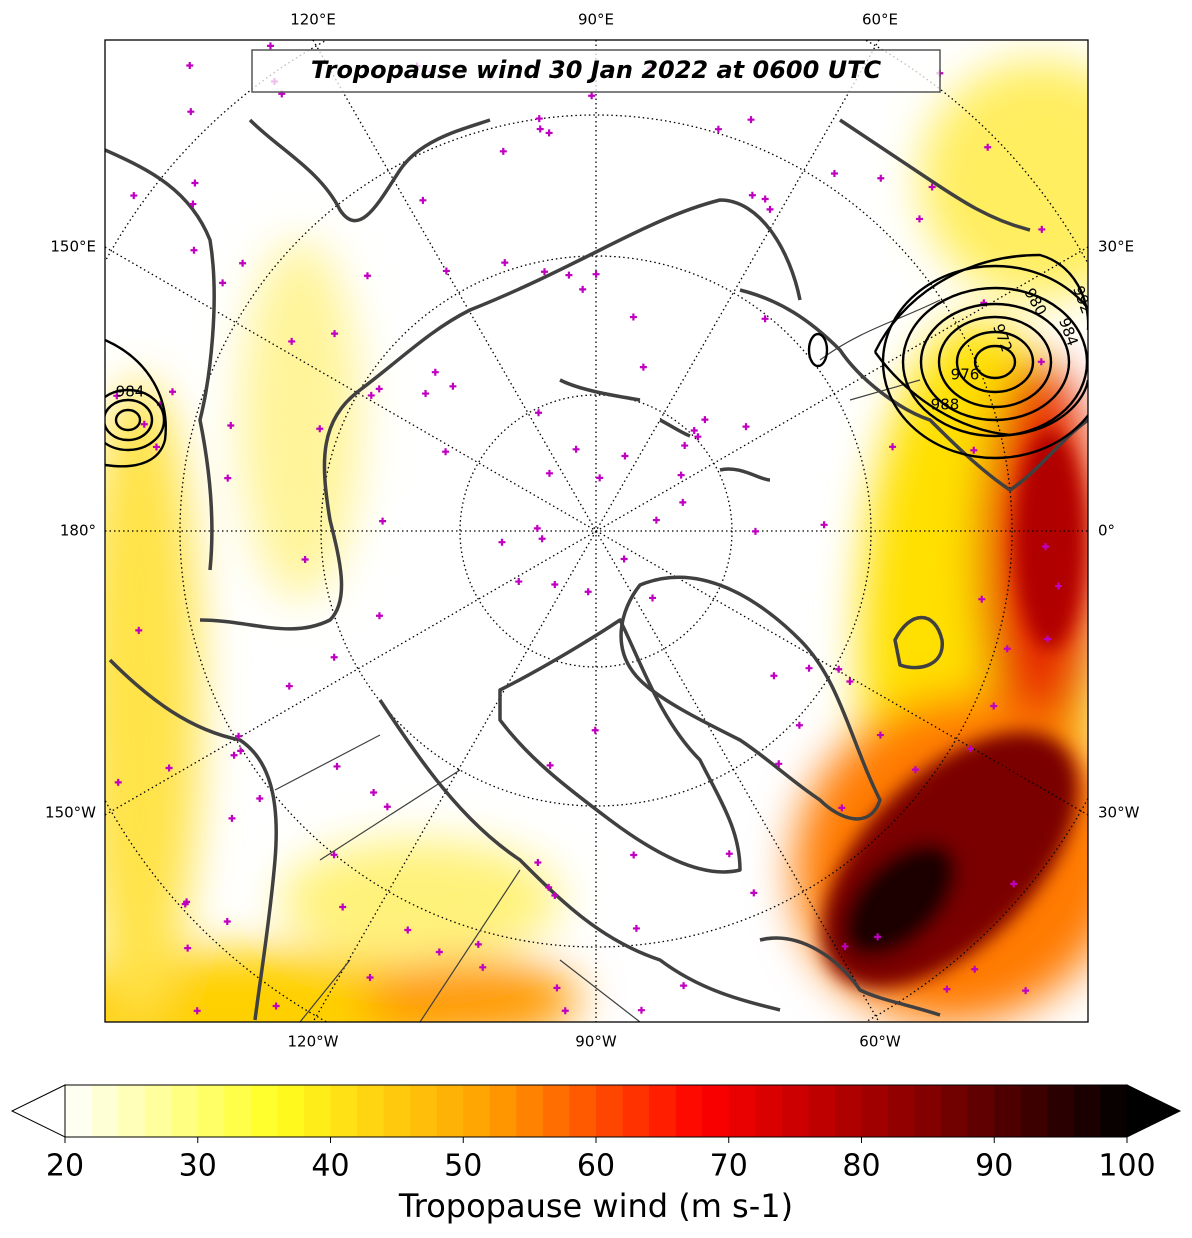 This screenshot has width=1192, height=1238. What do you see at coordinates (596, 1166) in the screenshot?
I see `colorbar-tick-label: 60` at bounding box center [596, 1166].